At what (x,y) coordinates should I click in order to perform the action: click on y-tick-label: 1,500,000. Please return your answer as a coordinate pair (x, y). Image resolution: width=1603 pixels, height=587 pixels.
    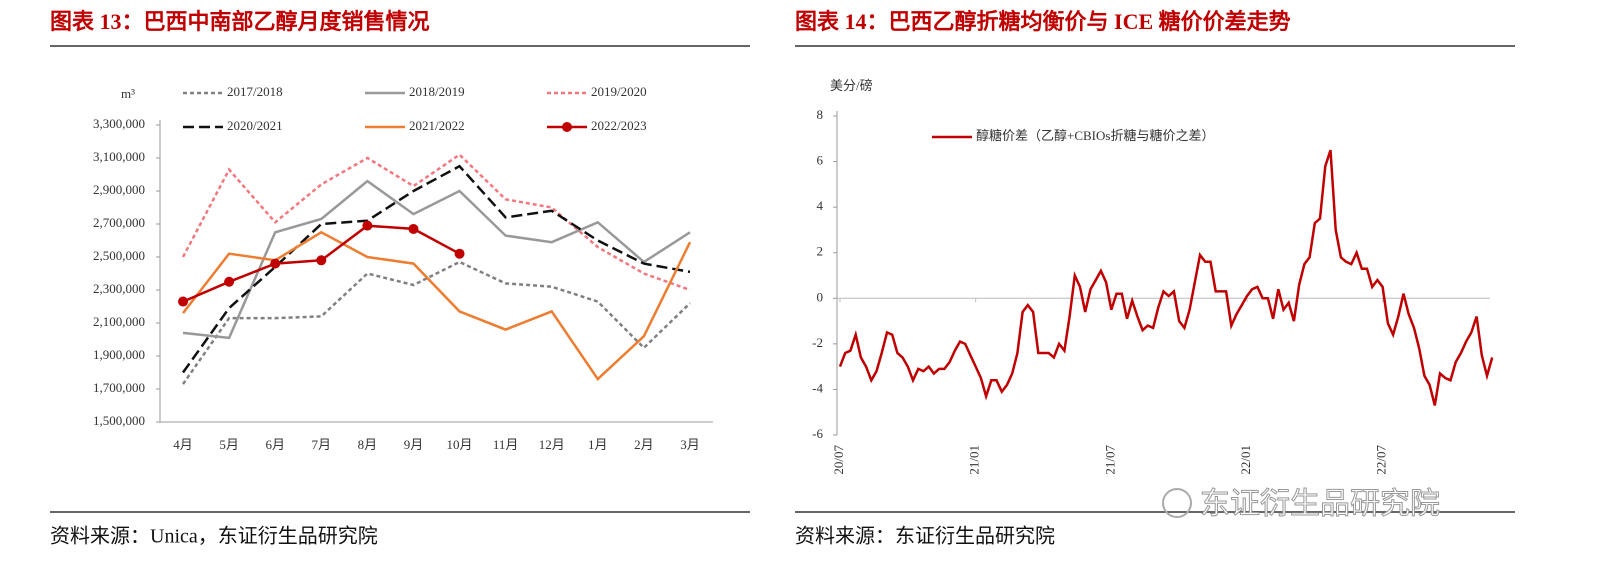
    Looking at the image, I should click on (119, 420).